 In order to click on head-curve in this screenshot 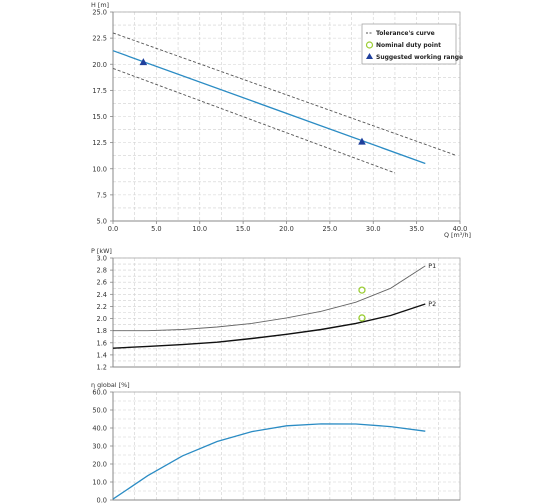, I will do `click(269, 107)`.